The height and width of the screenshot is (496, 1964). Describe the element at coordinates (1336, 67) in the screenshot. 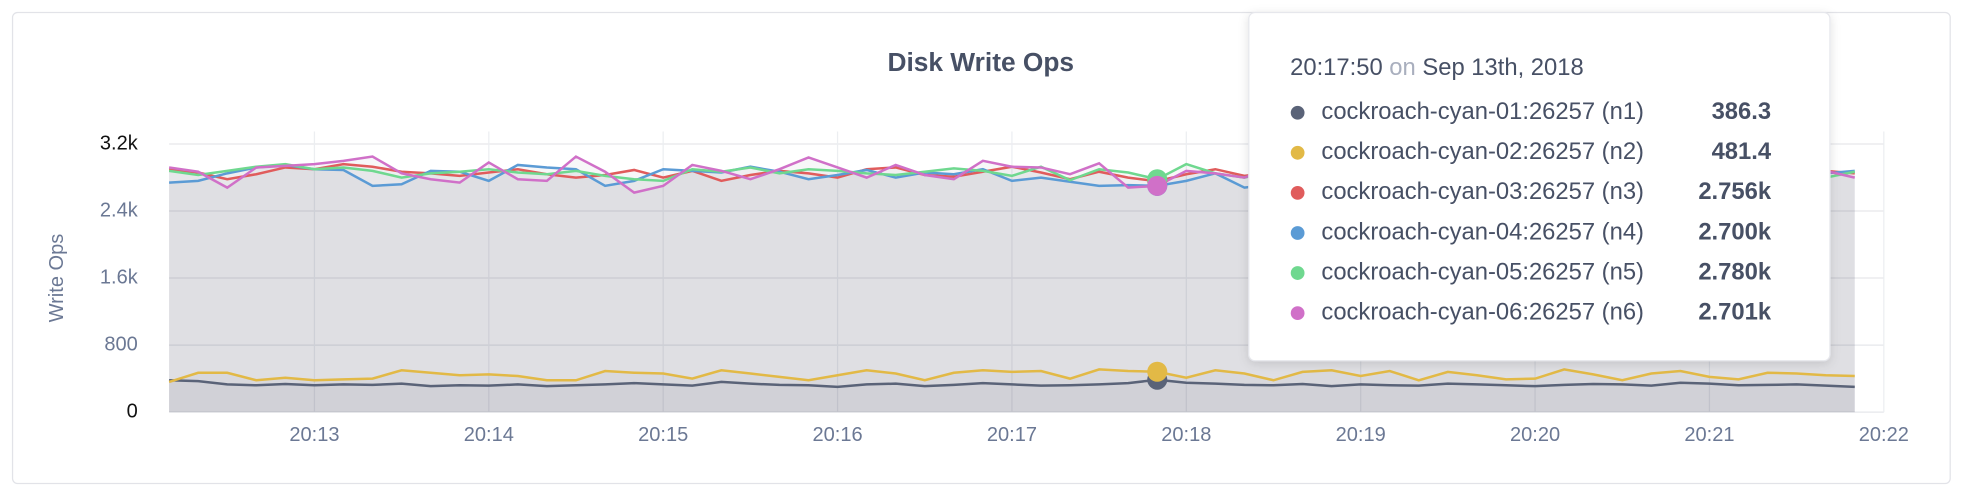

I see `tooltip-time: 20:17:50` at that location.